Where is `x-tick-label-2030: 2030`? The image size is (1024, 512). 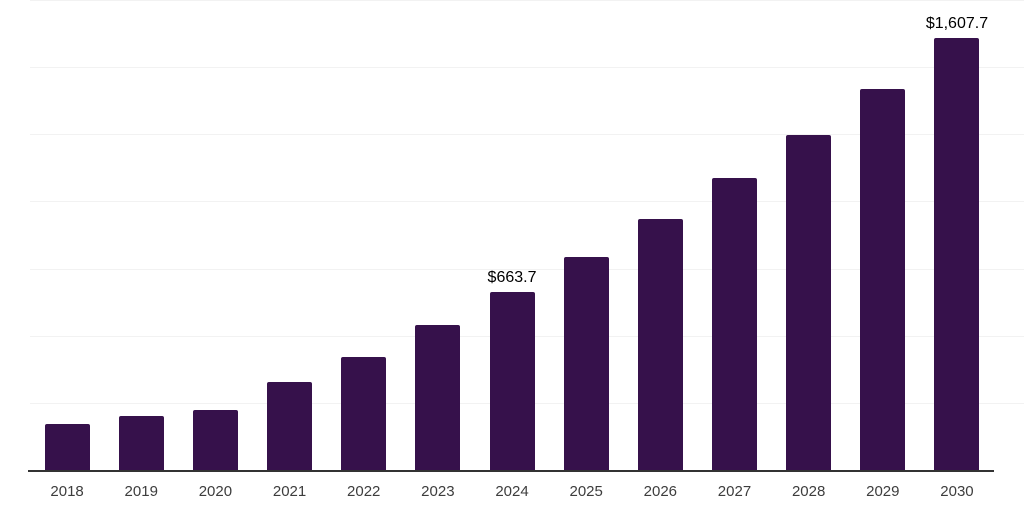 x-tick-label-2030: 2030 is located at coordinates (957, 491).